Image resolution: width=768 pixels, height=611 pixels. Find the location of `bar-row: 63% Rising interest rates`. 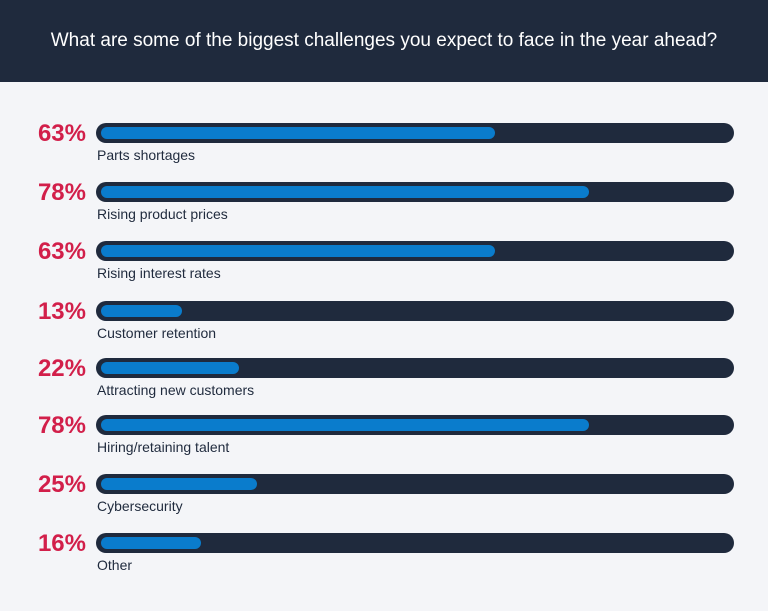

bar-row: 63% Rising interest rates is located at coordinates (384, 264).